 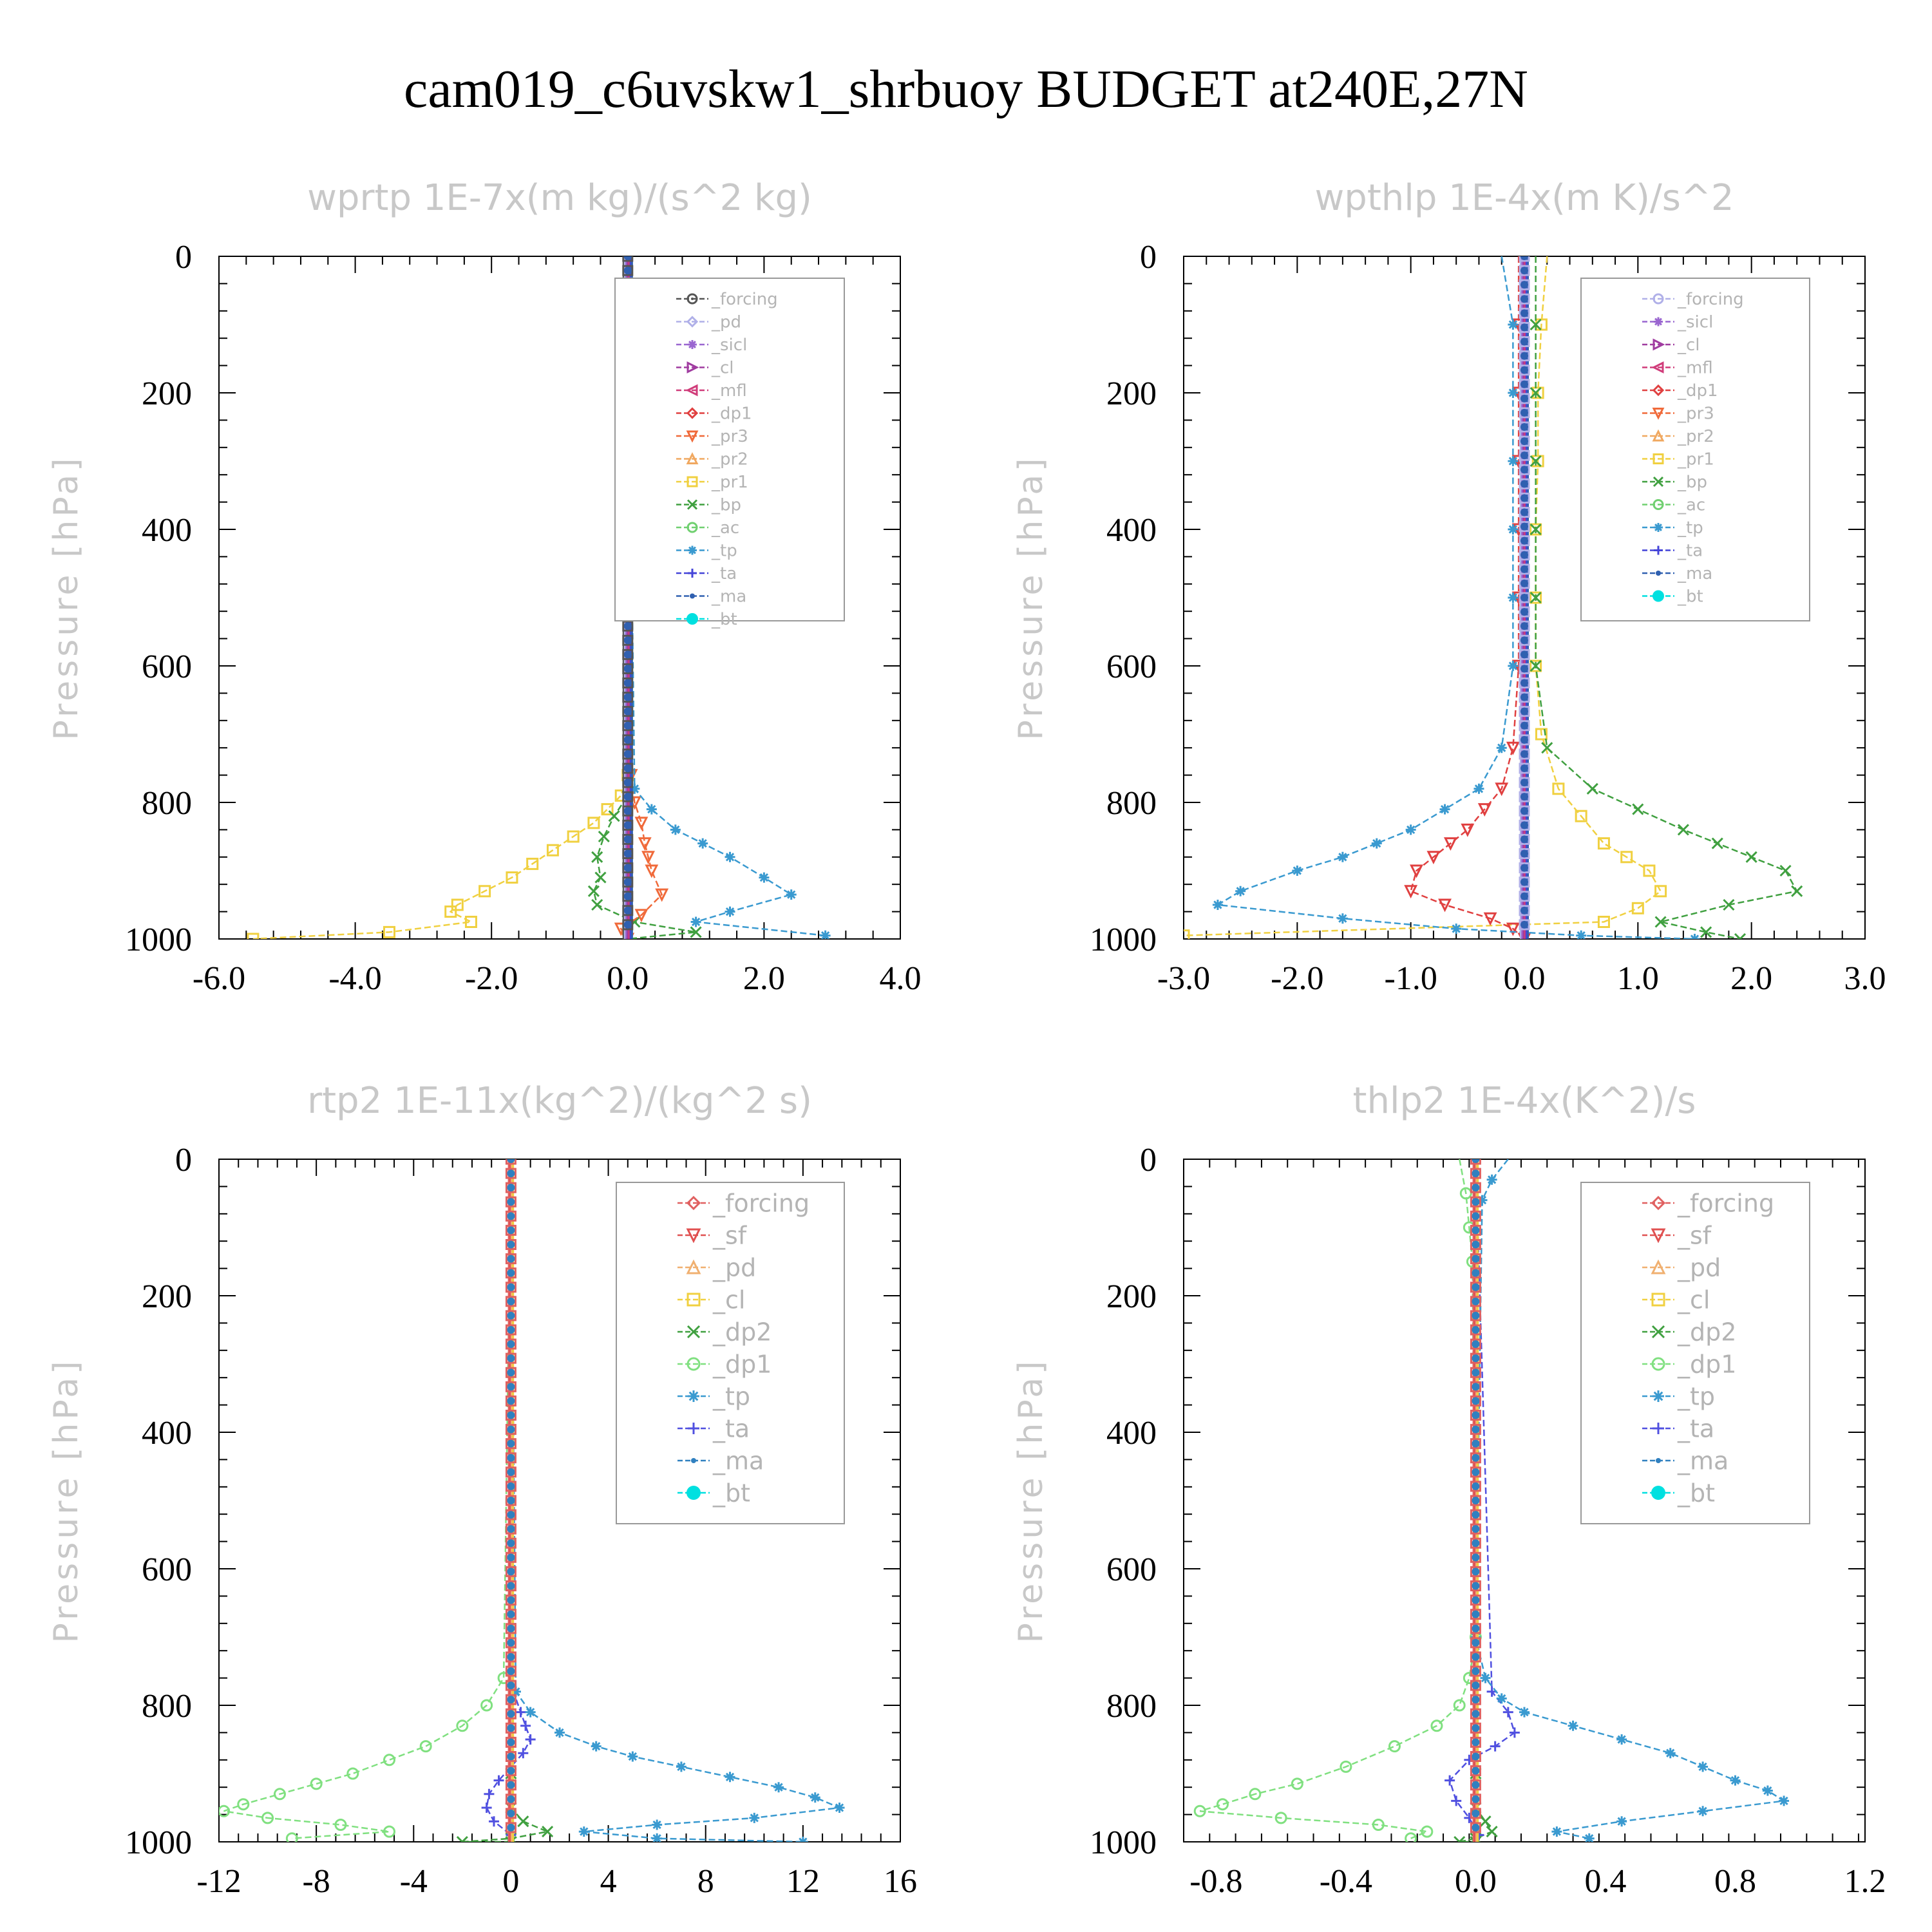 What do you see at coordinates (1695, 368) in the screenshot?
I see `legend-label: _mfl` at bounding box center [1695, 368].